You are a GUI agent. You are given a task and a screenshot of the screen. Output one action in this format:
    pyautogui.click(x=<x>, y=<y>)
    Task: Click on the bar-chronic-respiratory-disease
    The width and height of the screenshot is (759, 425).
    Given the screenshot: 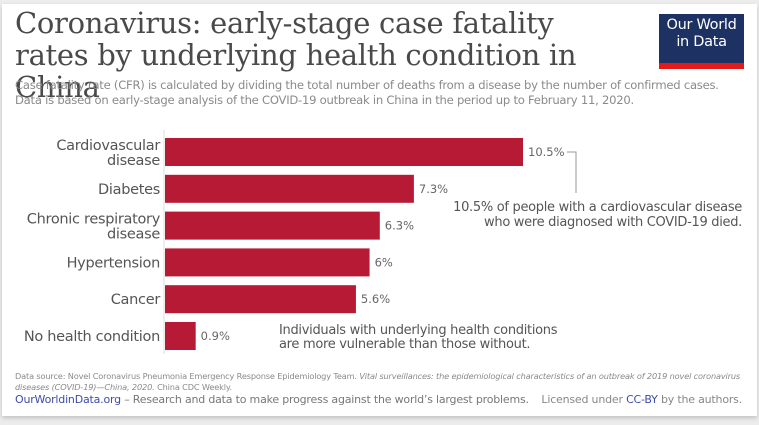 What is the action you would take?
    pyautogui.click(x=272, y=225)
    